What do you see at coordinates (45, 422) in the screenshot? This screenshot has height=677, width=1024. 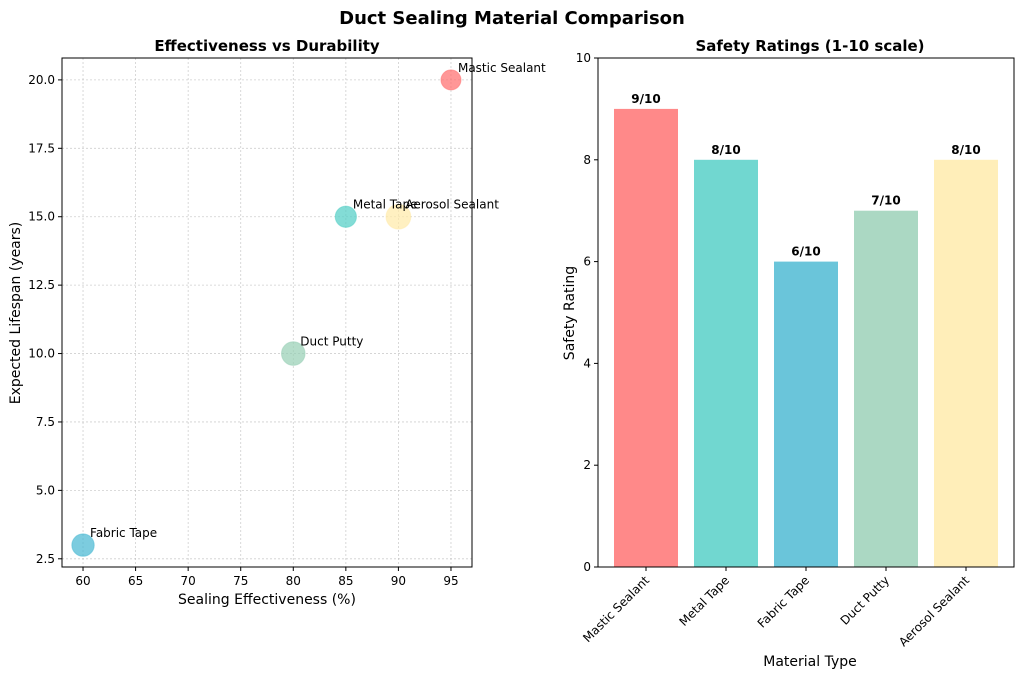 I see `scatter-y-tick-label: 7.5` at bounding box center [45, 422].